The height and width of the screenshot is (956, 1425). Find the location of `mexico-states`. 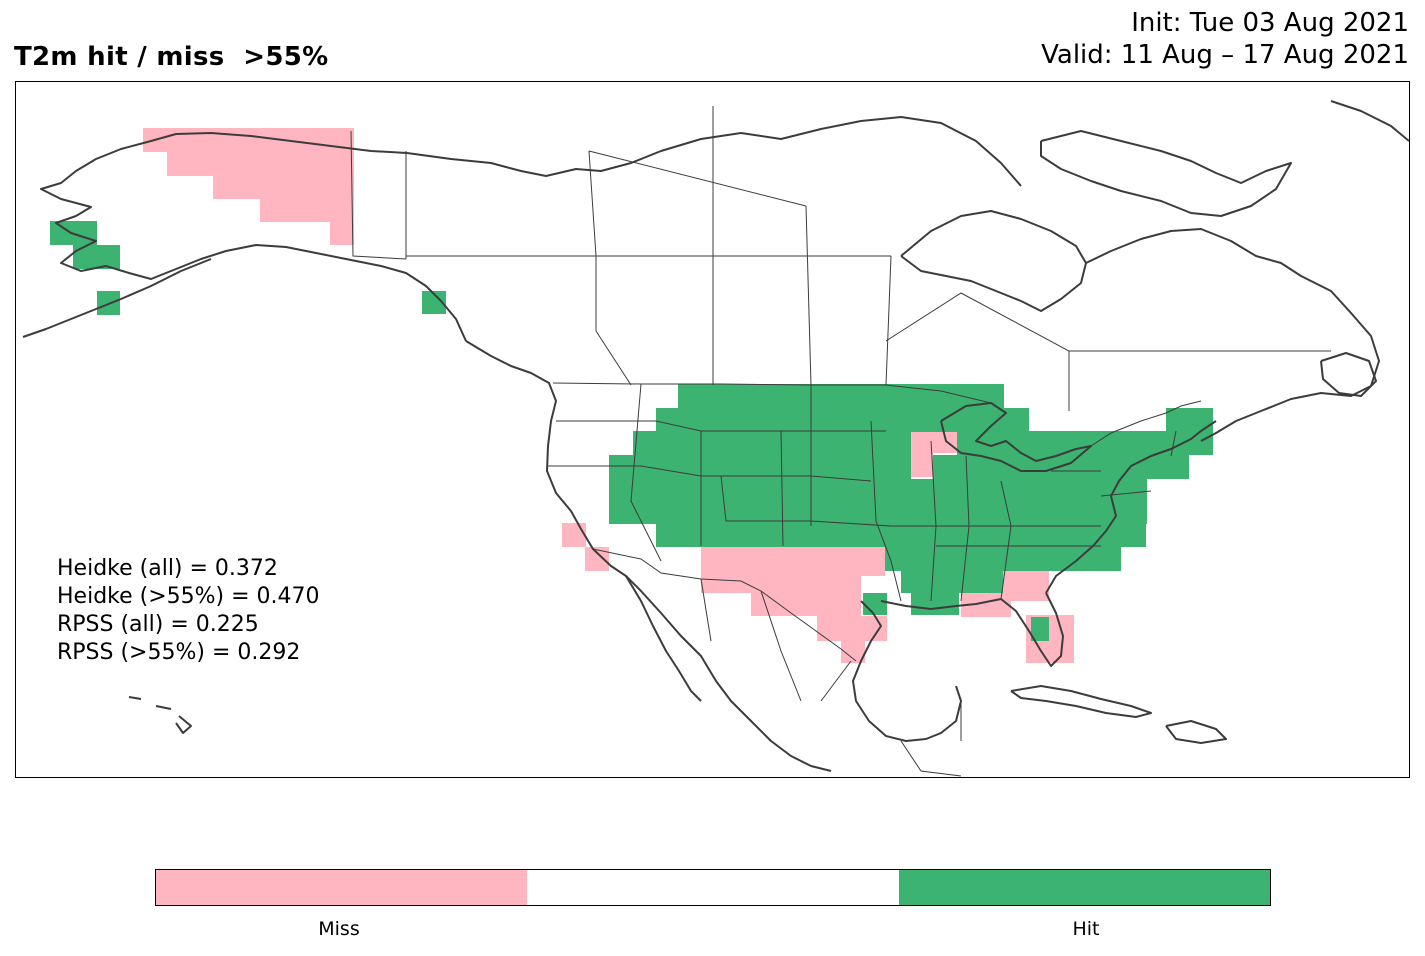

mexico-states is located at coordinates (831, 677).